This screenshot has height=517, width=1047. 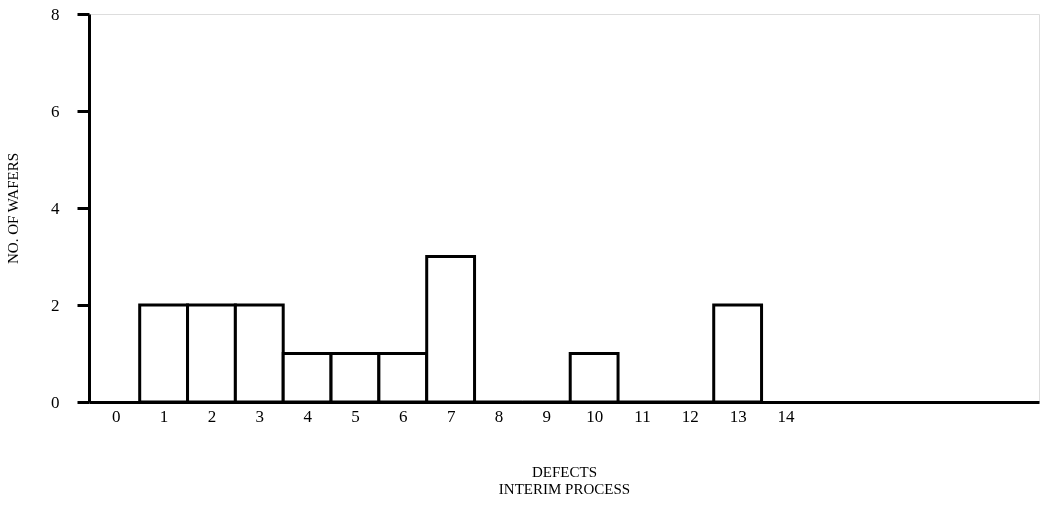 I want to click on x-tick-label: 1, so click(x=164, y=416).